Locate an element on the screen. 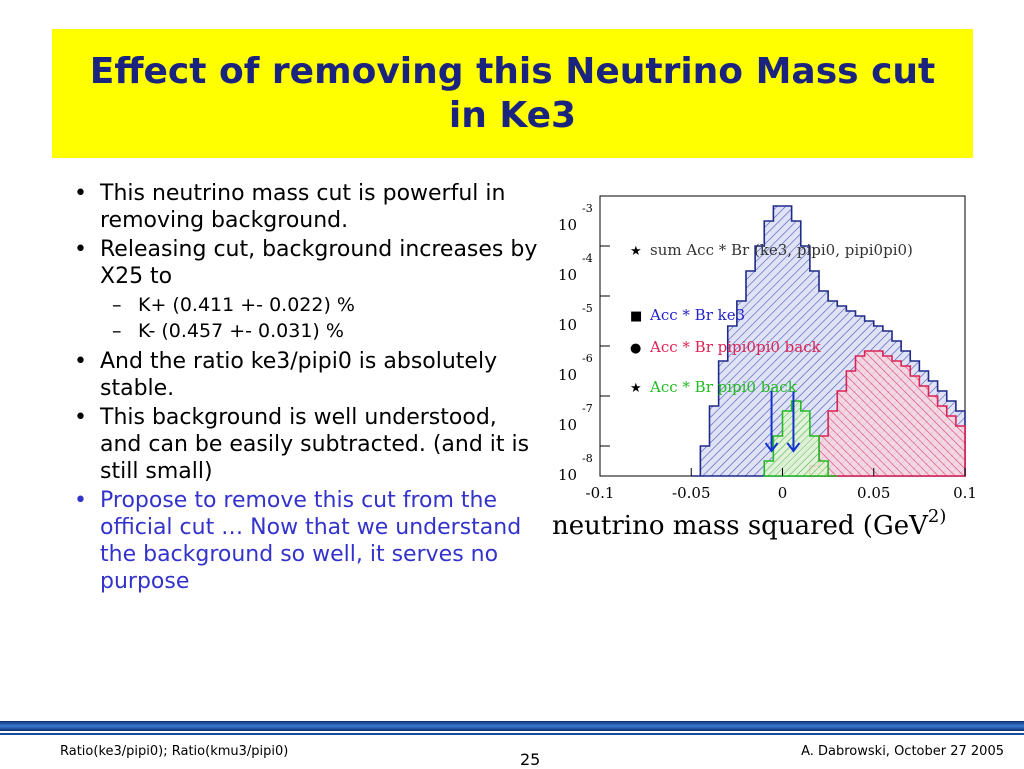 This screenshot has width=1024, height=769. legend-entry-1: Acc * Br ke3 is located at coordinates (697, 315).